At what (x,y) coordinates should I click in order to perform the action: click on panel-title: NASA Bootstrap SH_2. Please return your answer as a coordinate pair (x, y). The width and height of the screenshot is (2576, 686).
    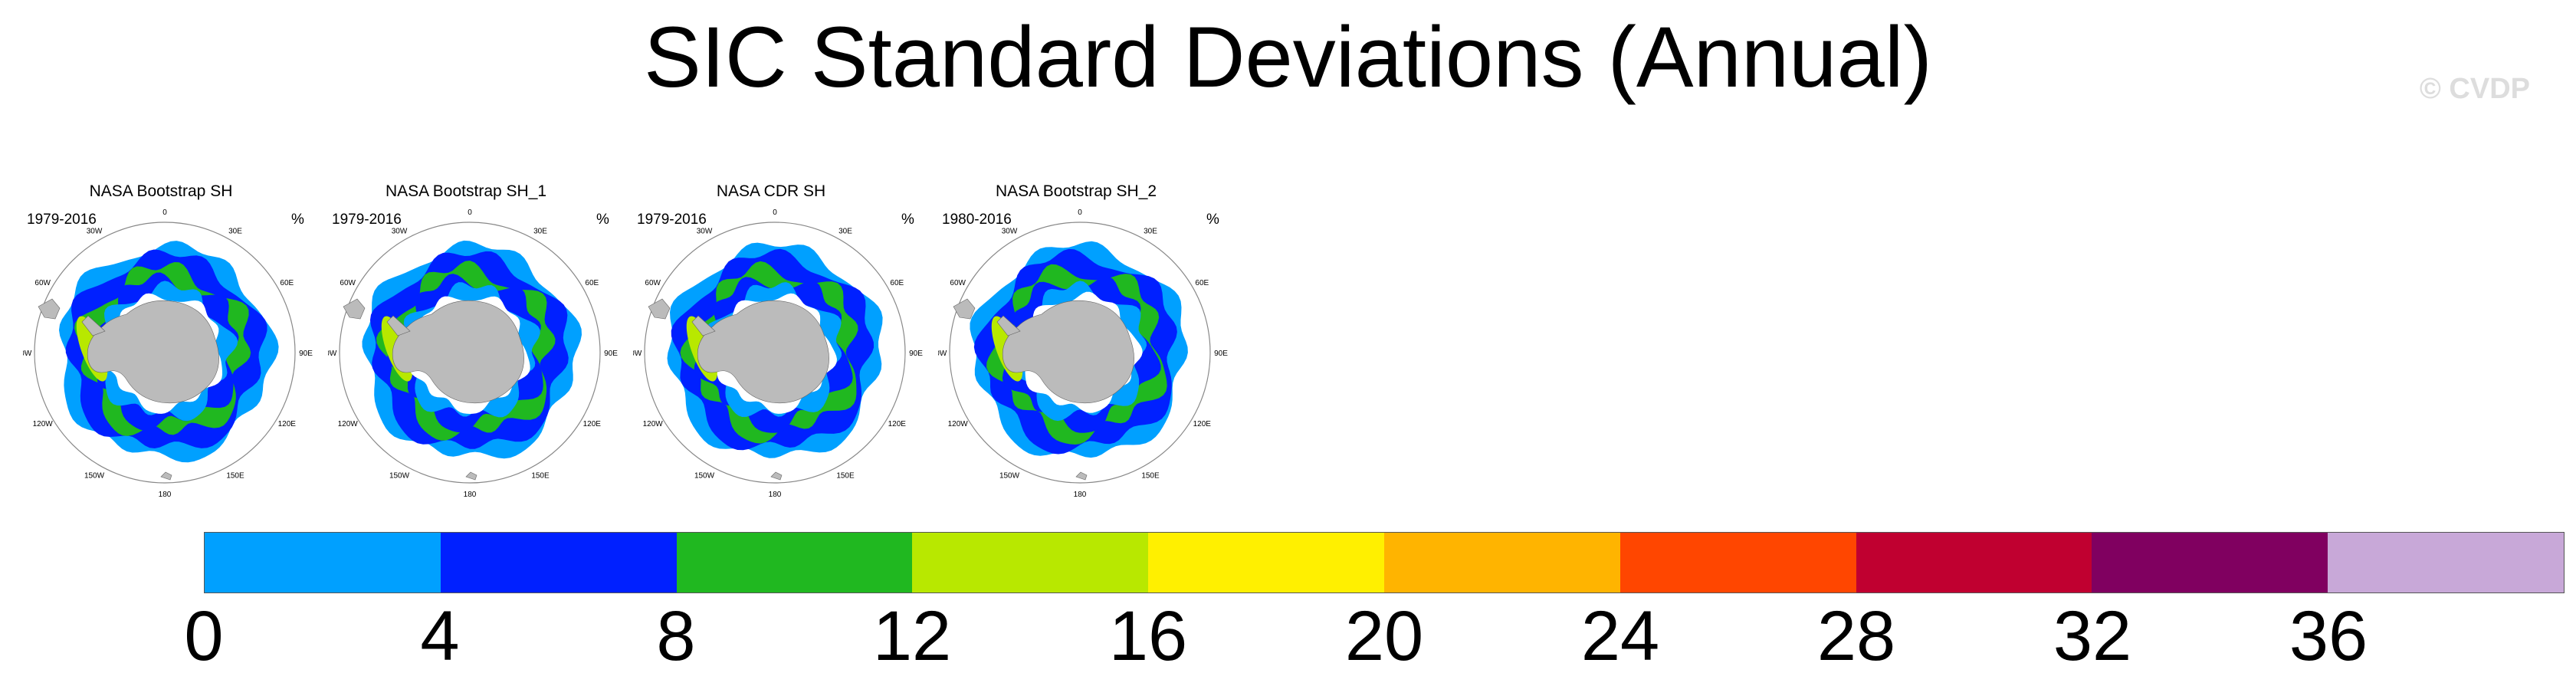
    Looking at the image, I should click on (1076, 191).